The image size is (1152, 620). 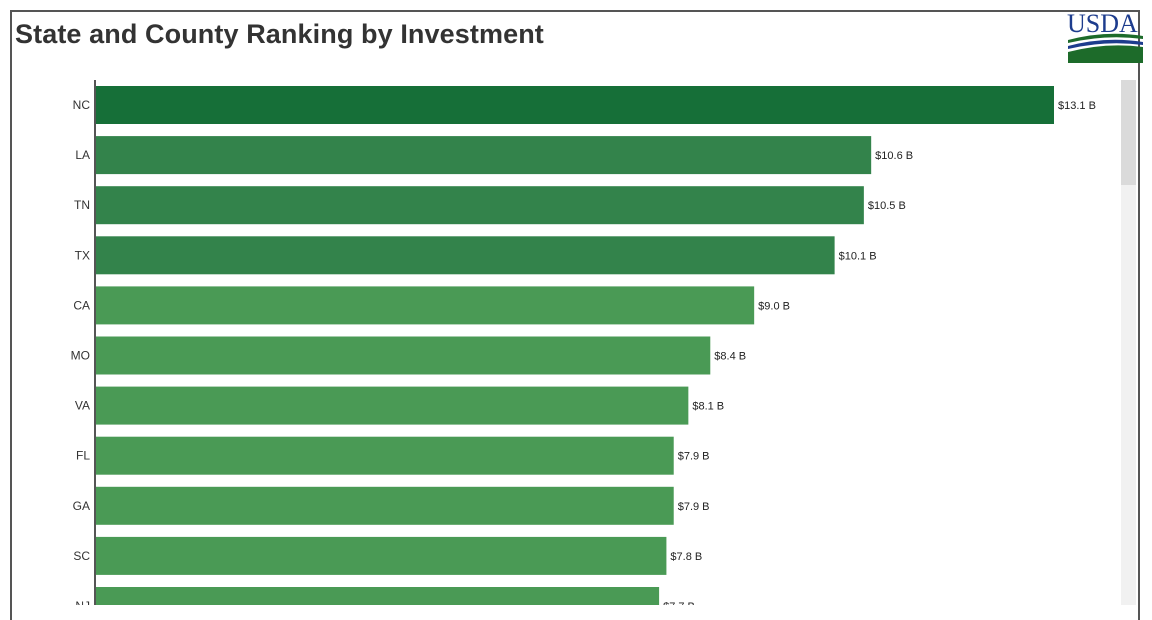 I want to click on category-tick-label: SC, so click(x=81, y=556).